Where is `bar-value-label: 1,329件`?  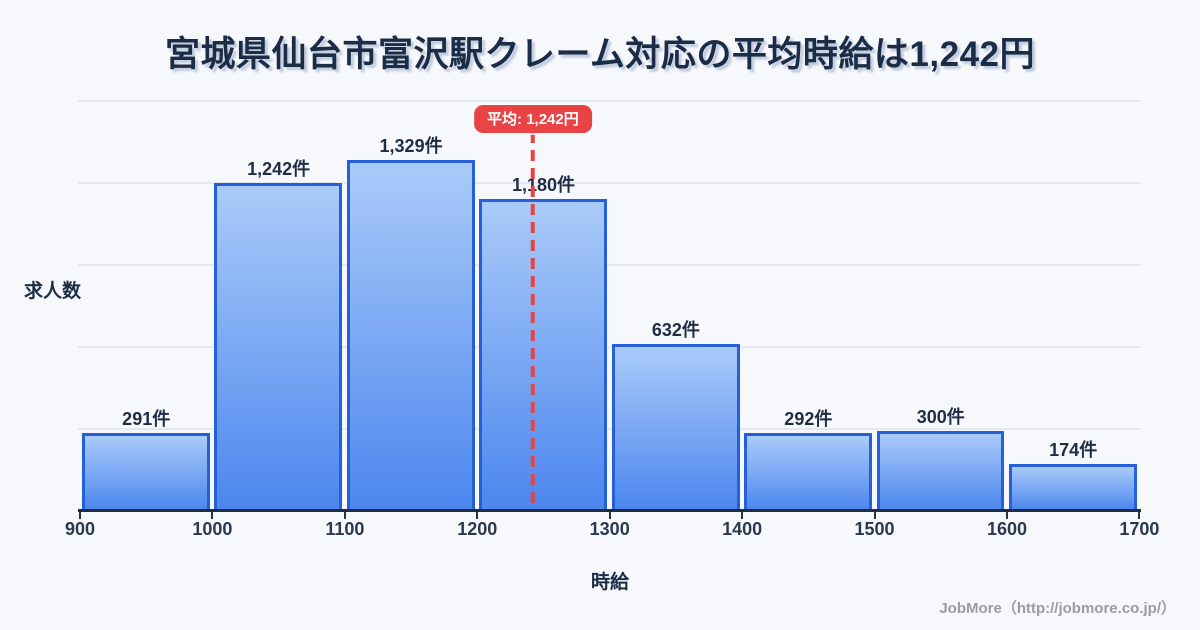
bar-value-label: 1,329件 is located at coordinates (411, 146).